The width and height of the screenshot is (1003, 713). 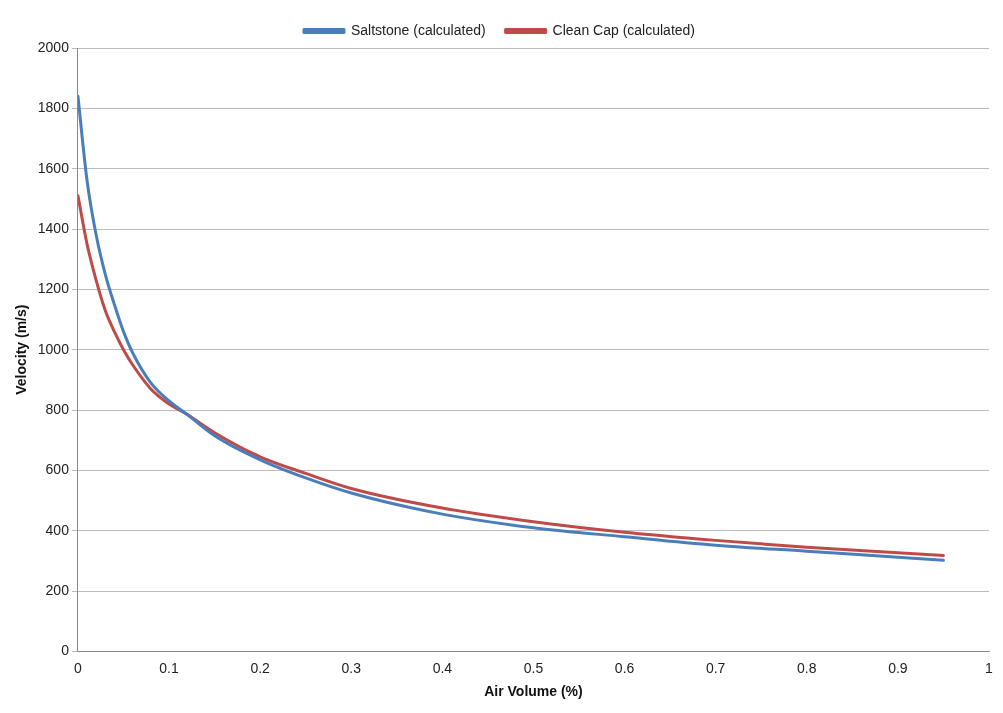 I want to click on y-tick-label: 0, so click(x=65, y=650).